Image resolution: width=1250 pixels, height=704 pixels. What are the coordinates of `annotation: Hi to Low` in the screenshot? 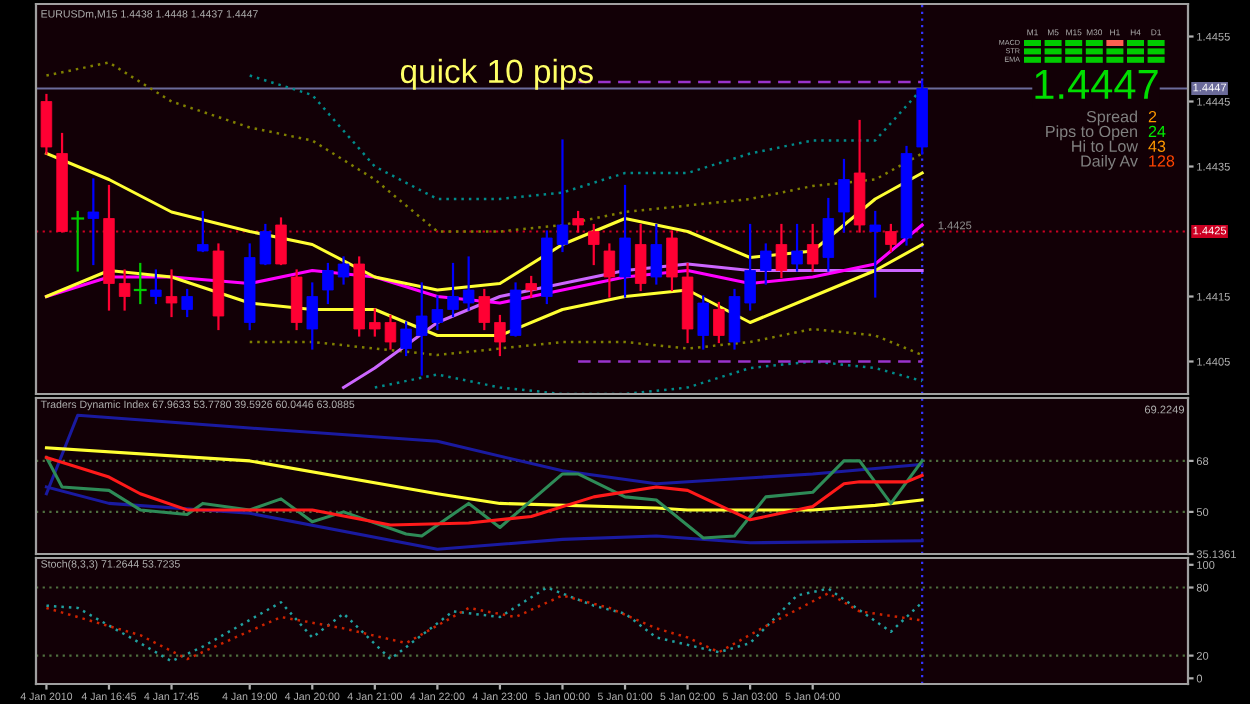 It's located at (1105, 146).